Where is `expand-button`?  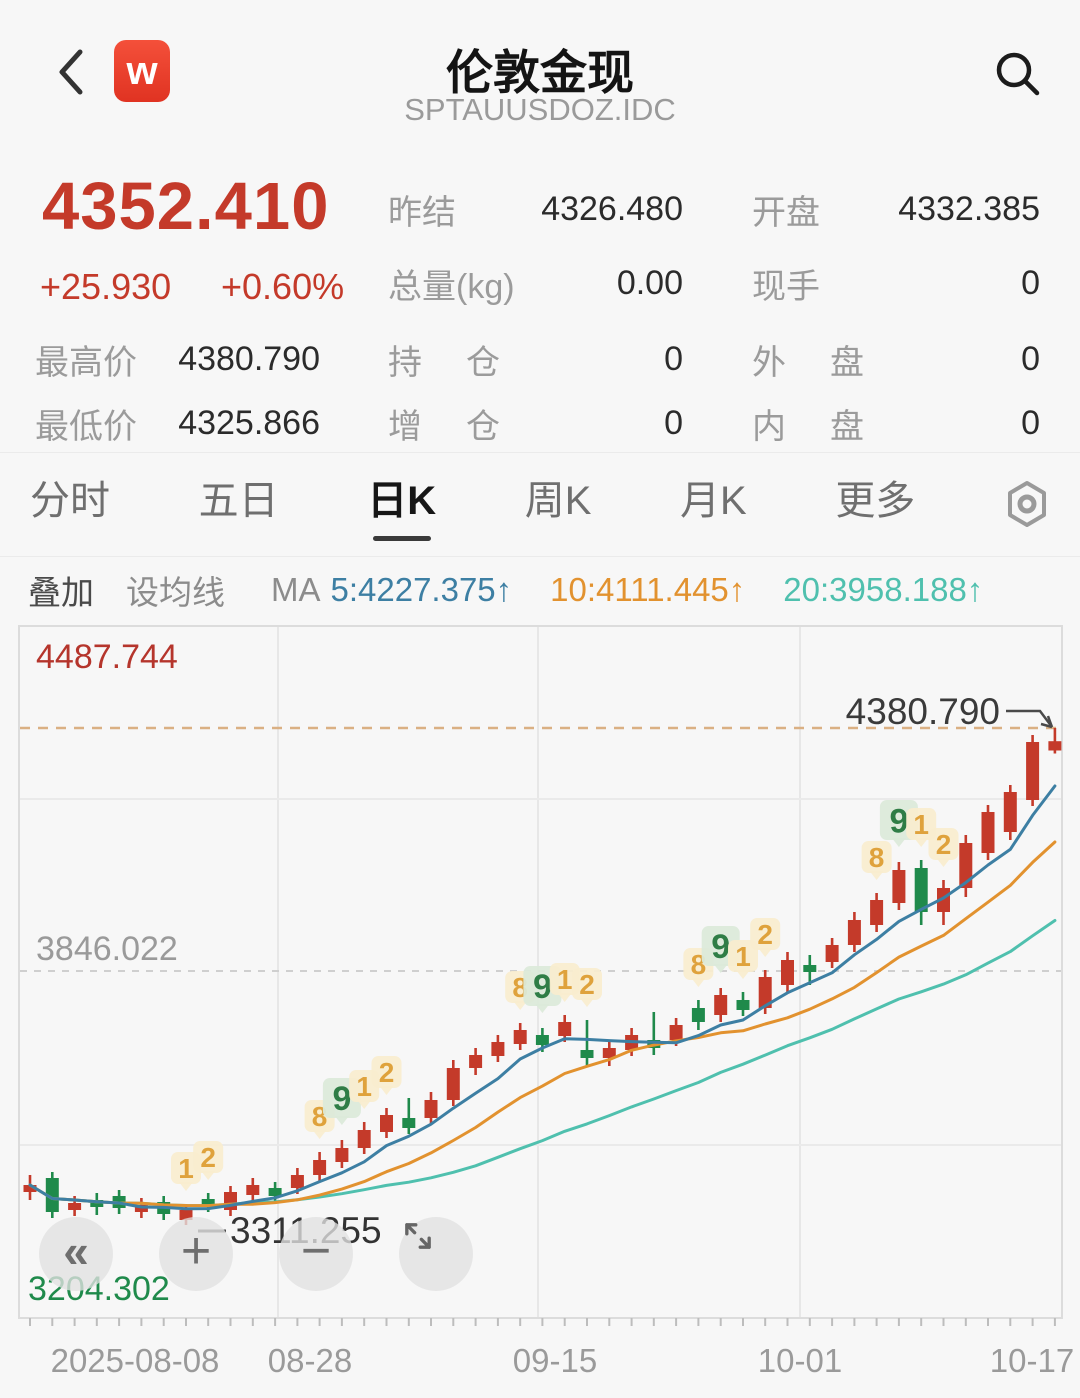
expand-button is located at coordinates (436, 1254).